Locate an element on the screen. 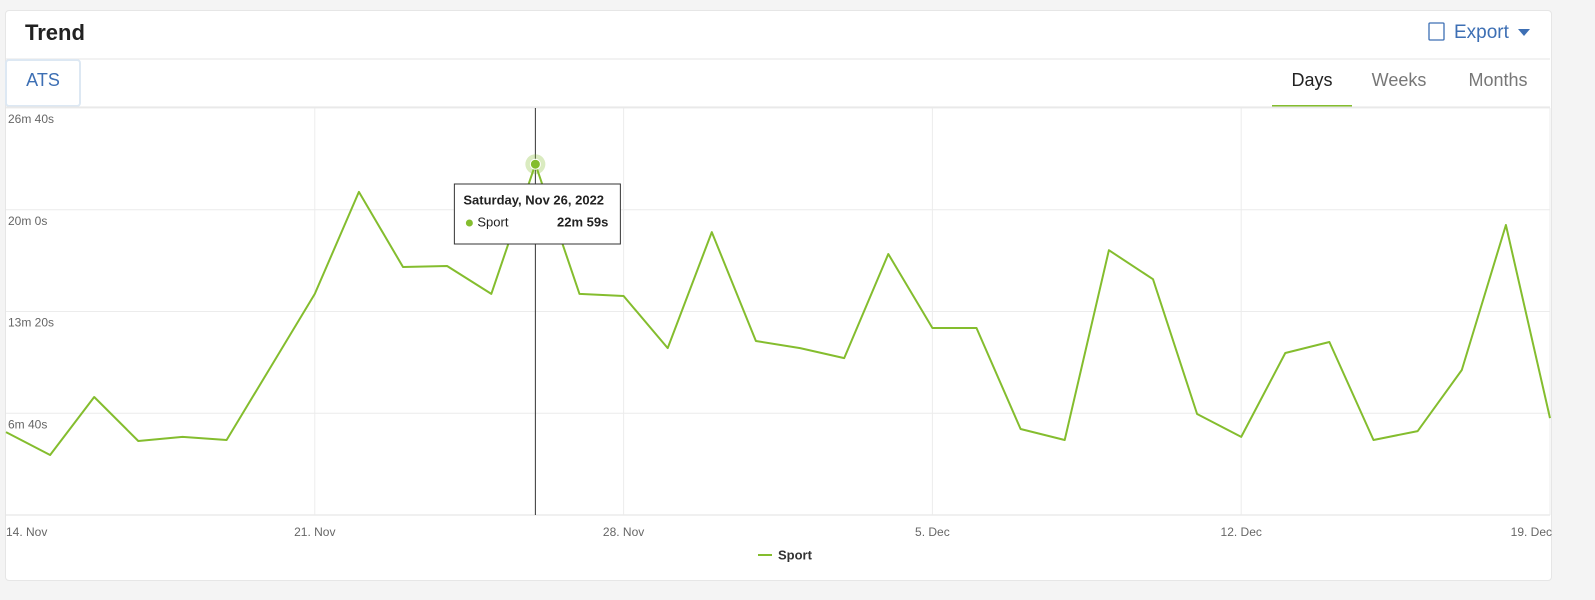  hover-marker is located at coordinates (535, 164).